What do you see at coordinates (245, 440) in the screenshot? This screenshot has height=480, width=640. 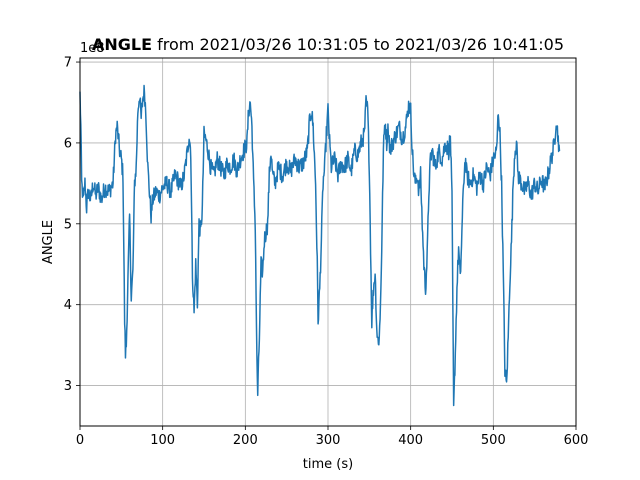 I see `x-tick-label: 200` at bounding box center [245, 440].